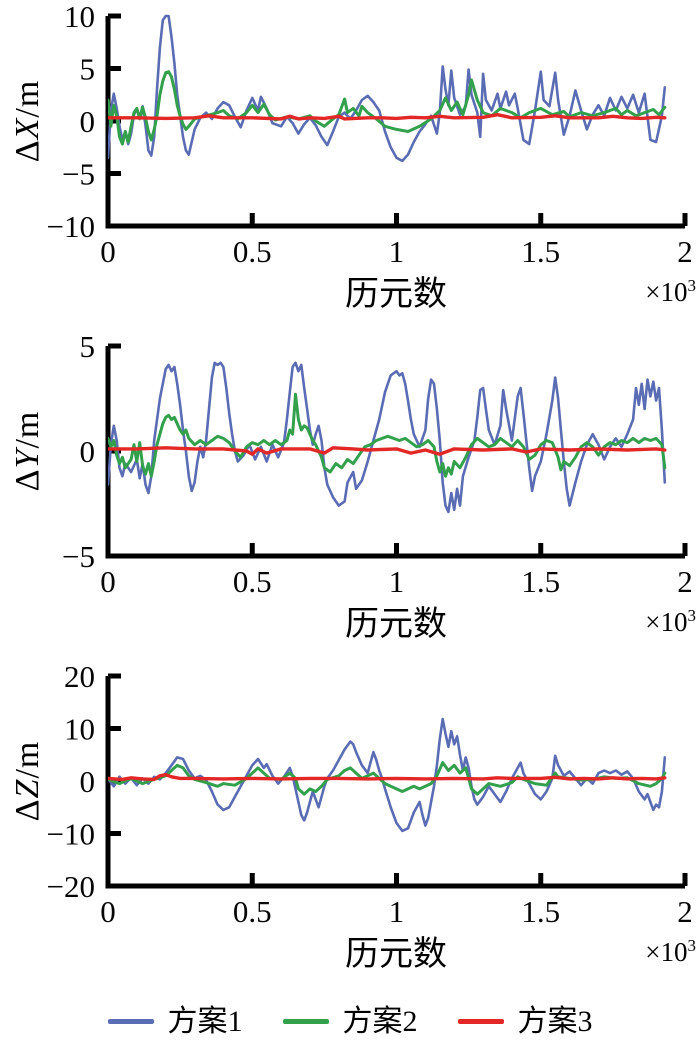  I want to click on legend-item-scheme-1: 方案1, so click(175, 1021).